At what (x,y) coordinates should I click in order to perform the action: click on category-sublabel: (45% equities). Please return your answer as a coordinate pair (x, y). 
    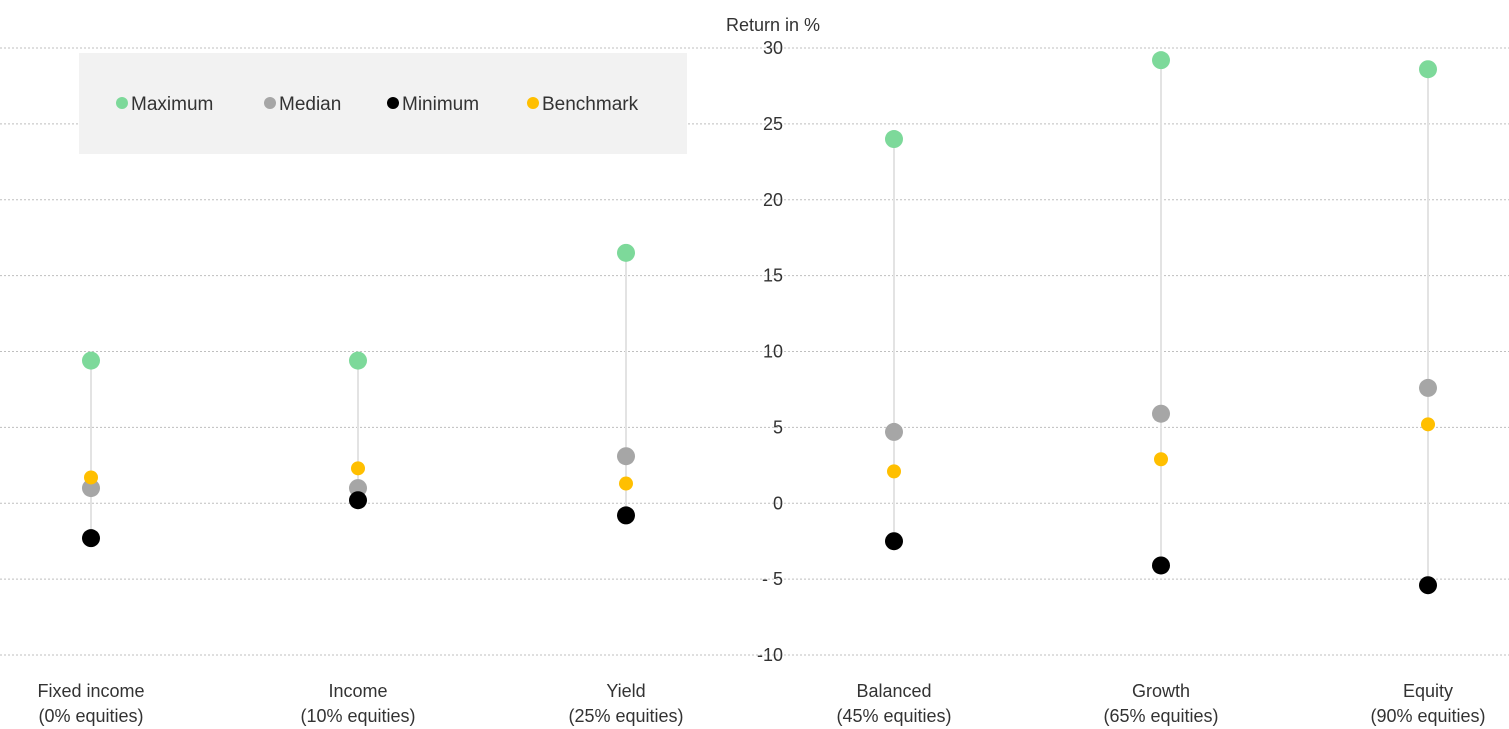
    Looking at the image, I should click on (893, 716).